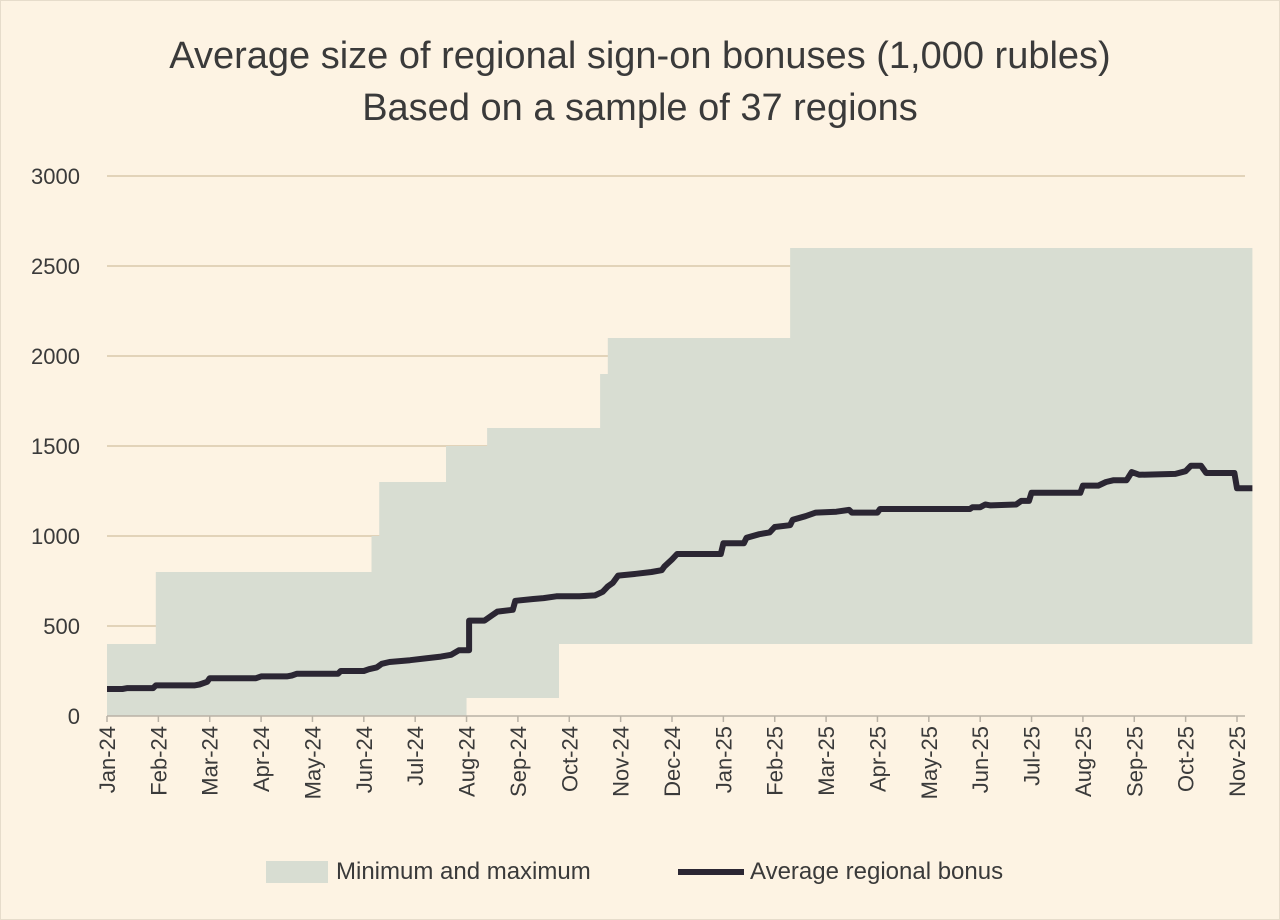  I want to click on x-tick-label-Apr-25: Apr-25, so click(877, 759).